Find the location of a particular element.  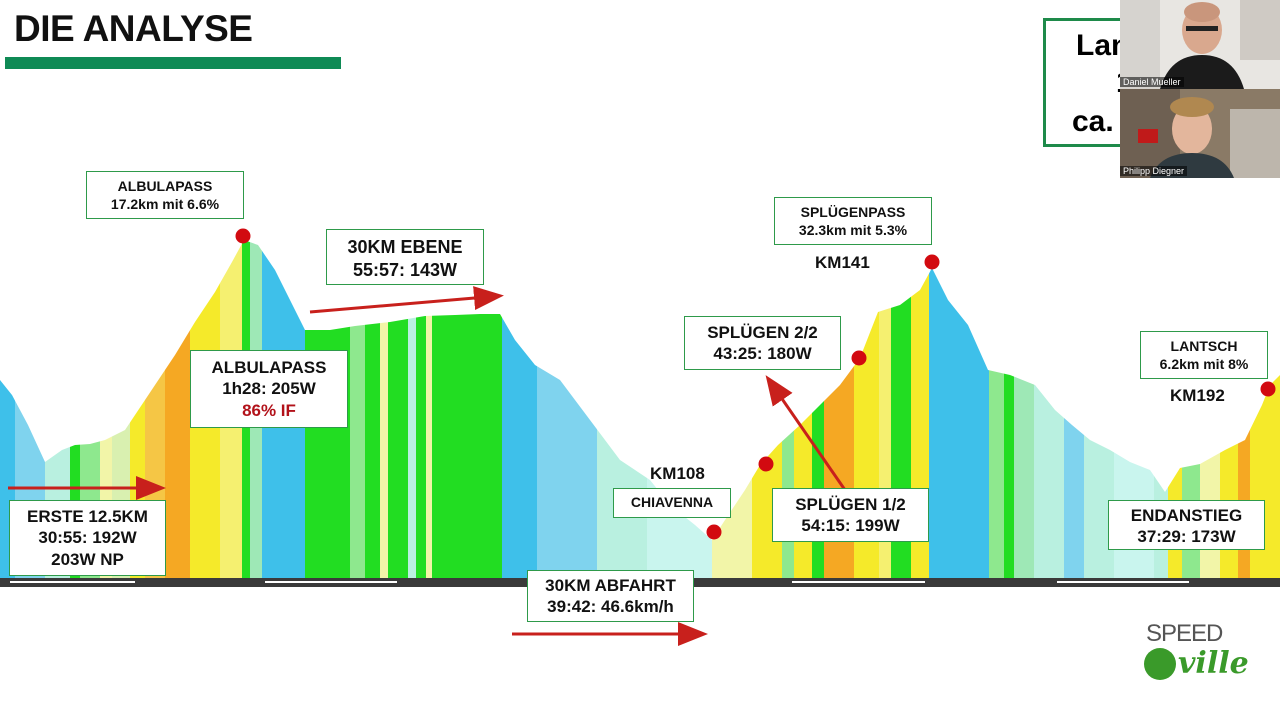

label-erste: ERSTE 12.5KM 30:55: 192W 203W NP is located at coordinates (87, 538).